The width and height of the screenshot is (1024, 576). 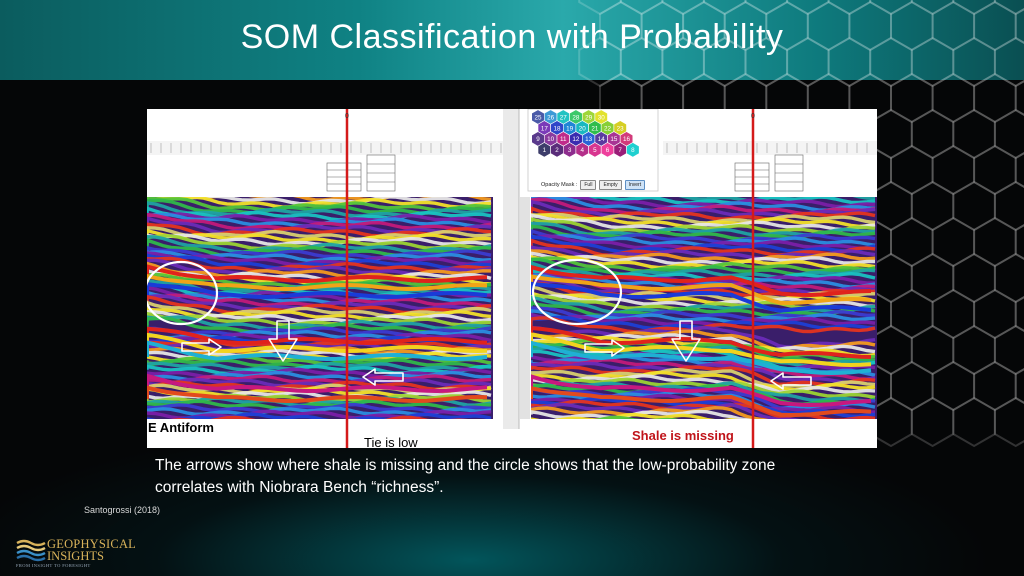 I want to click on left-section-label: E Antiform, so click(x=181, y=427).